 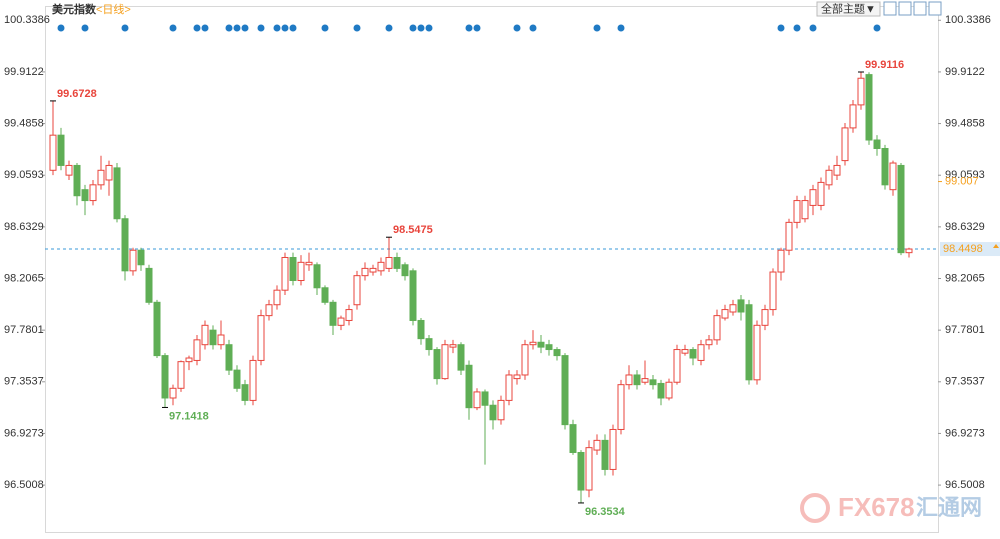 What do you see at coordinates (965, 330) in the screenshot?
I see `y-tick-label: 97.7801` at bounding box center [965, 330].